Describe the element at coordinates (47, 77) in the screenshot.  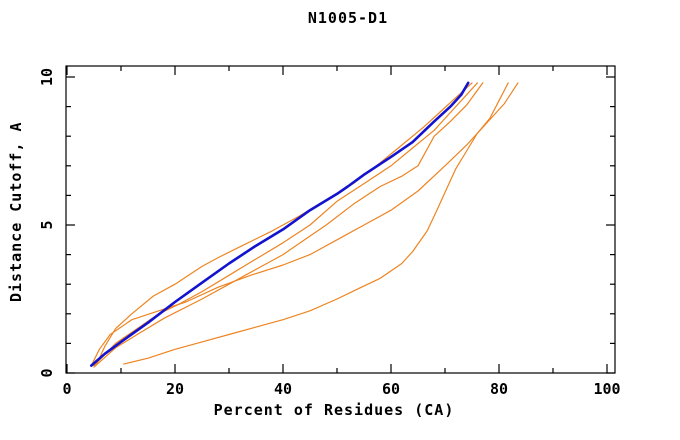
I see `y-tick-label: 10` at that location.